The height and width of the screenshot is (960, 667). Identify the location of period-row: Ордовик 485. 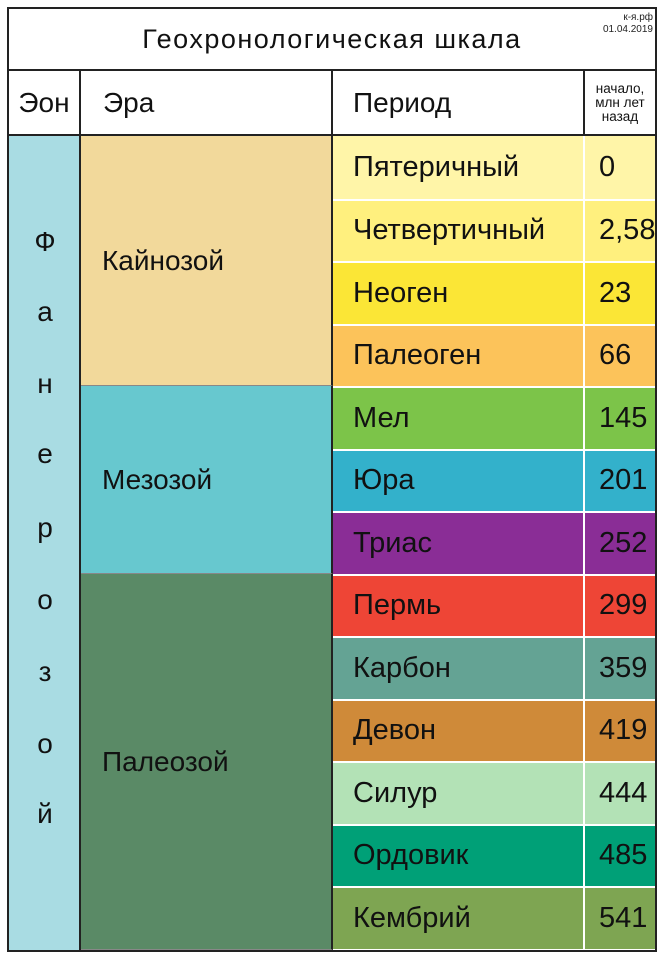
(494, 854).